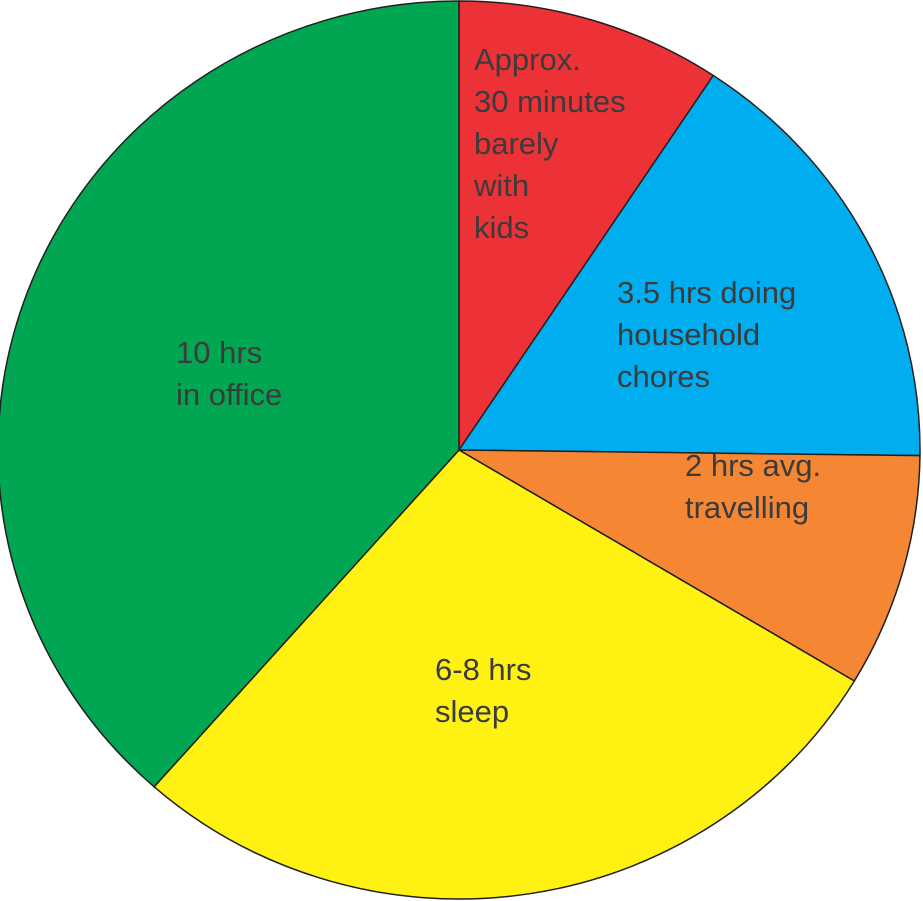 This screenshot has width=923, height=901. Describe the element at coordinates (501, 227) in the screenshot. I see `slice-label-line: kids` at that location.